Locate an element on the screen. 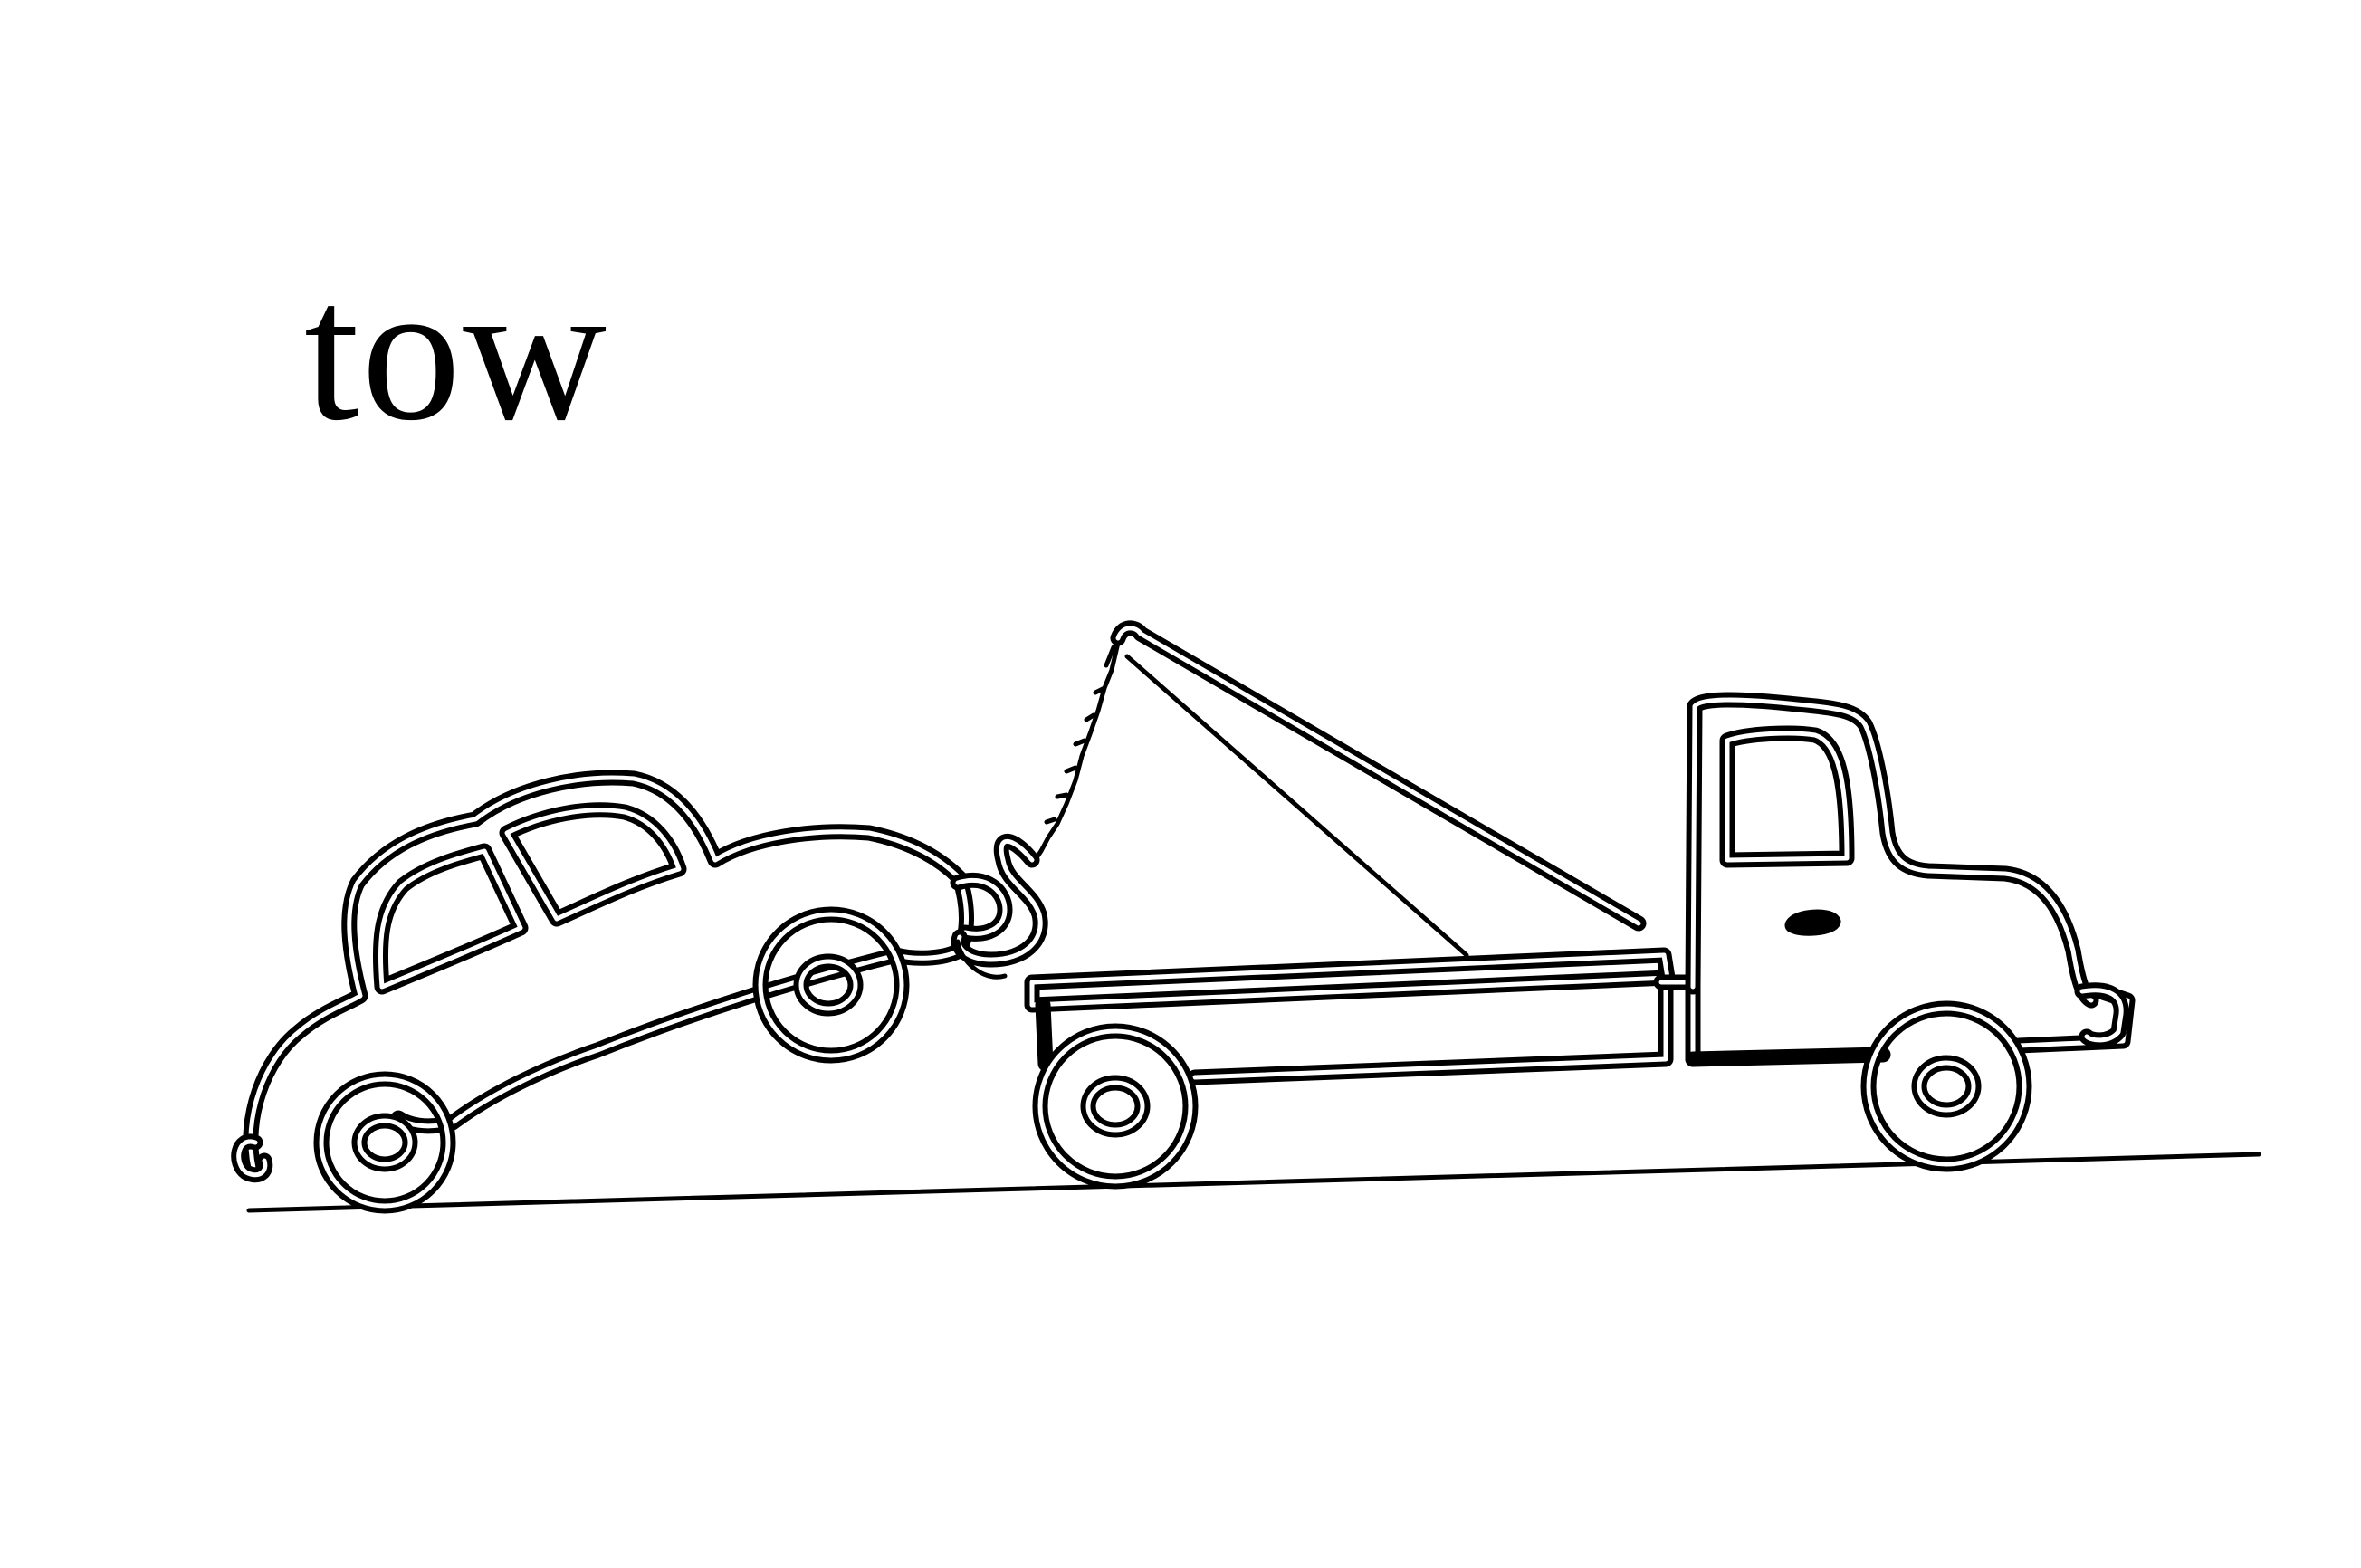 The image size is (2361, 1568). car-icon is located at coordinates (622, 992).